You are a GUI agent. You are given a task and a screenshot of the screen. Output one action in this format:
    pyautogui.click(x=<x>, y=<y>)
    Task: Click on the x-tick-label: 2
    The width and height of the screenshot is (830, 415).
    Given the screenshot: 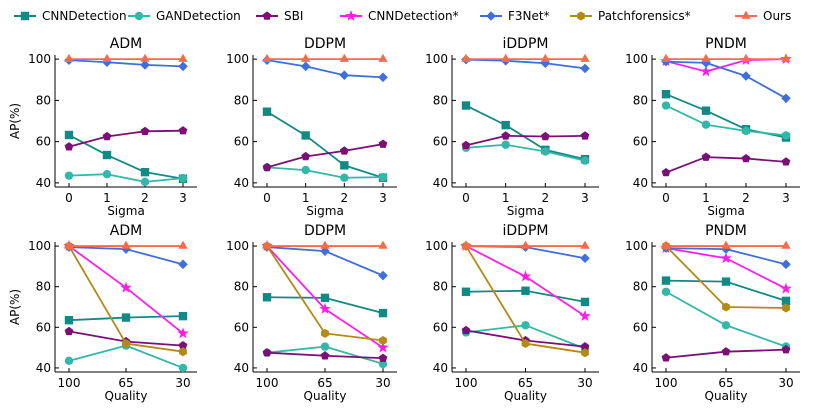 What is the action you would take?
    pyautogui.click(x=345, y=198)
    